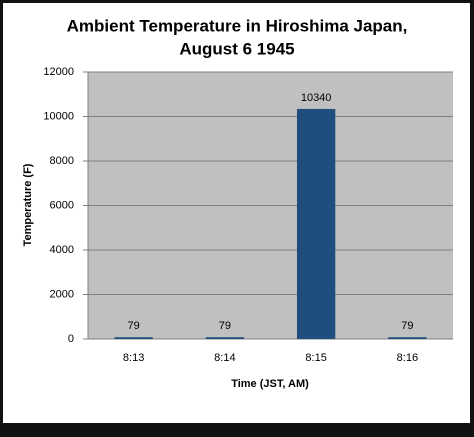 This screenshot has width=474, height=437. What do you see at coordinates (224, 358) in the screenshot?
I see `x-tick-label: 8:14` at bounding box center [224, 358].